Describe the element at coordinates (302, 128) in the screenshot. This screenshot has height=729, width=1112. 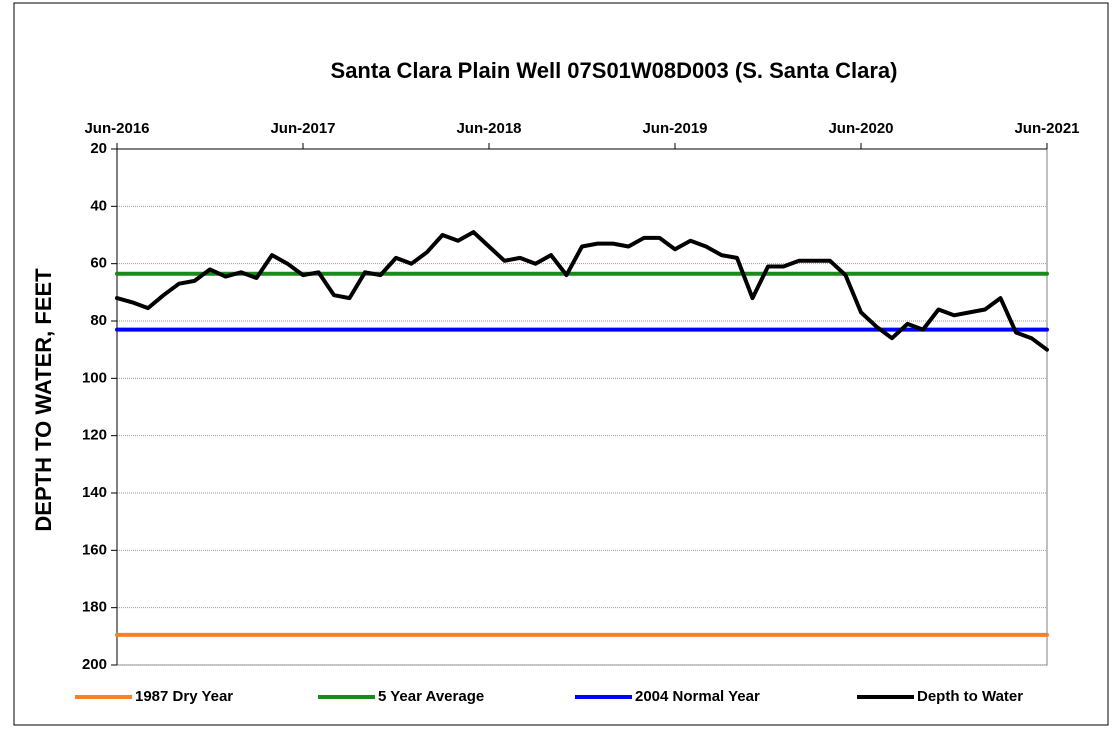
I see `x-tick-label: Jun-2017` at that location.